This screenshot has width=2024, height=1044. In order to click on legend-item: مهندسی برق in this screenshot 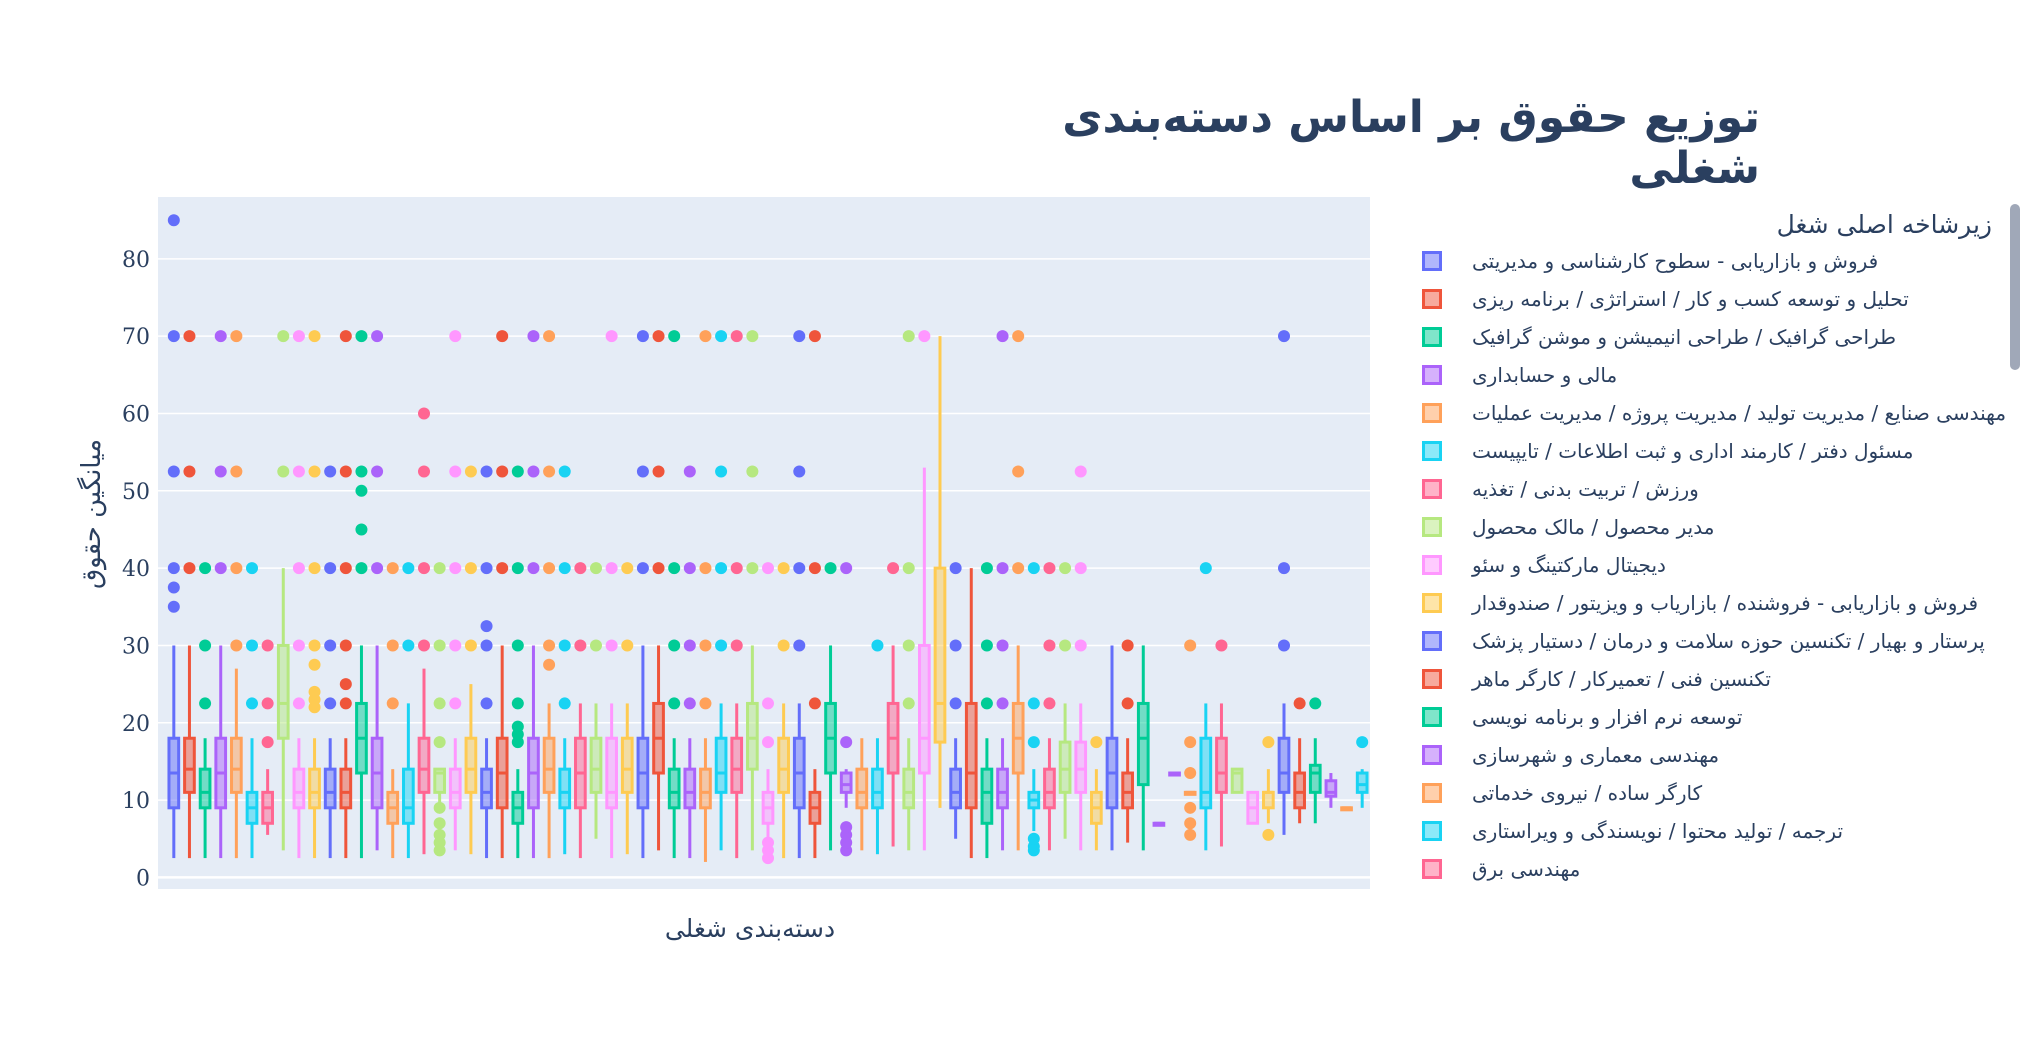, I will do `click(1692, 869)`.